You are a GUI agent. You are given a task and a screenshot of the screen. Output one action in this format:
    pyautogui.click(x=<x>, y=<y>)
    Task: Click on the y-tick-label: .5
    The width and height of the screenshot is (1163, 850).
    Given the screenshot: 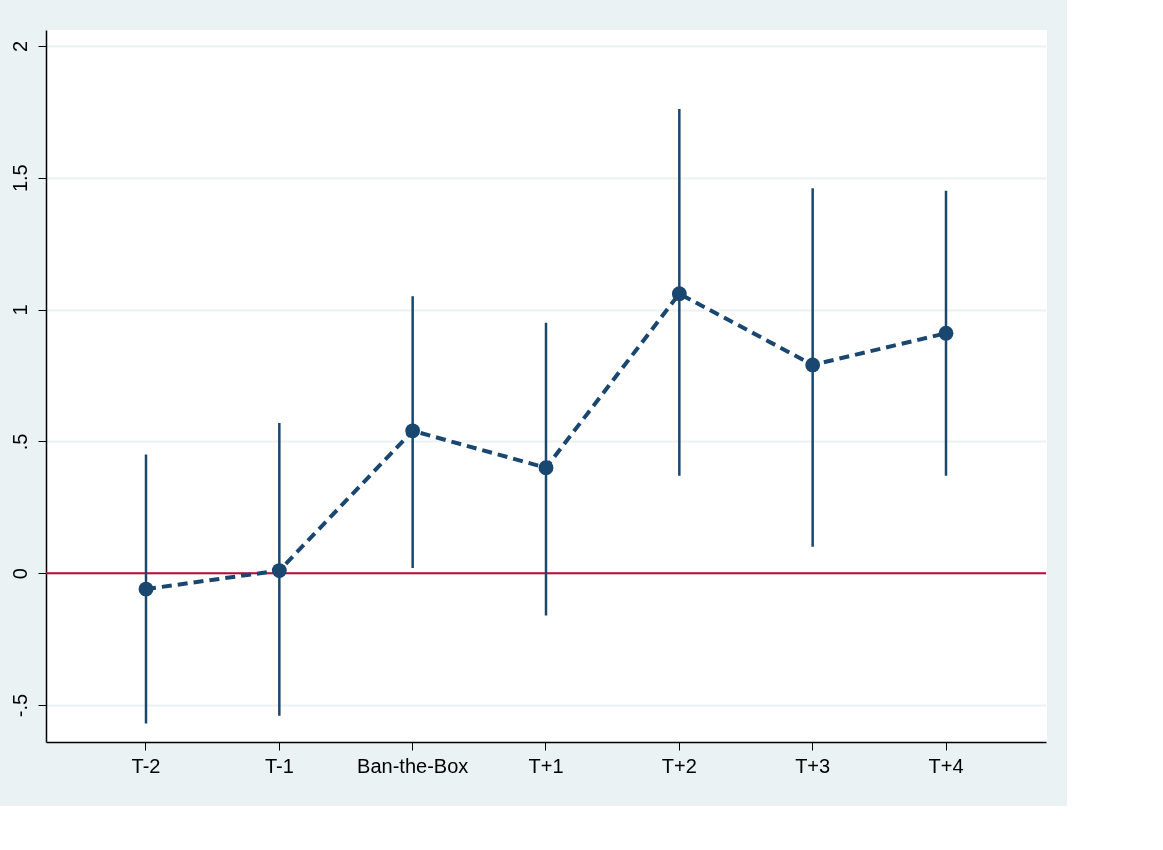 What is the action you would take?
    pyautogui.click(x=19, y=442)
    